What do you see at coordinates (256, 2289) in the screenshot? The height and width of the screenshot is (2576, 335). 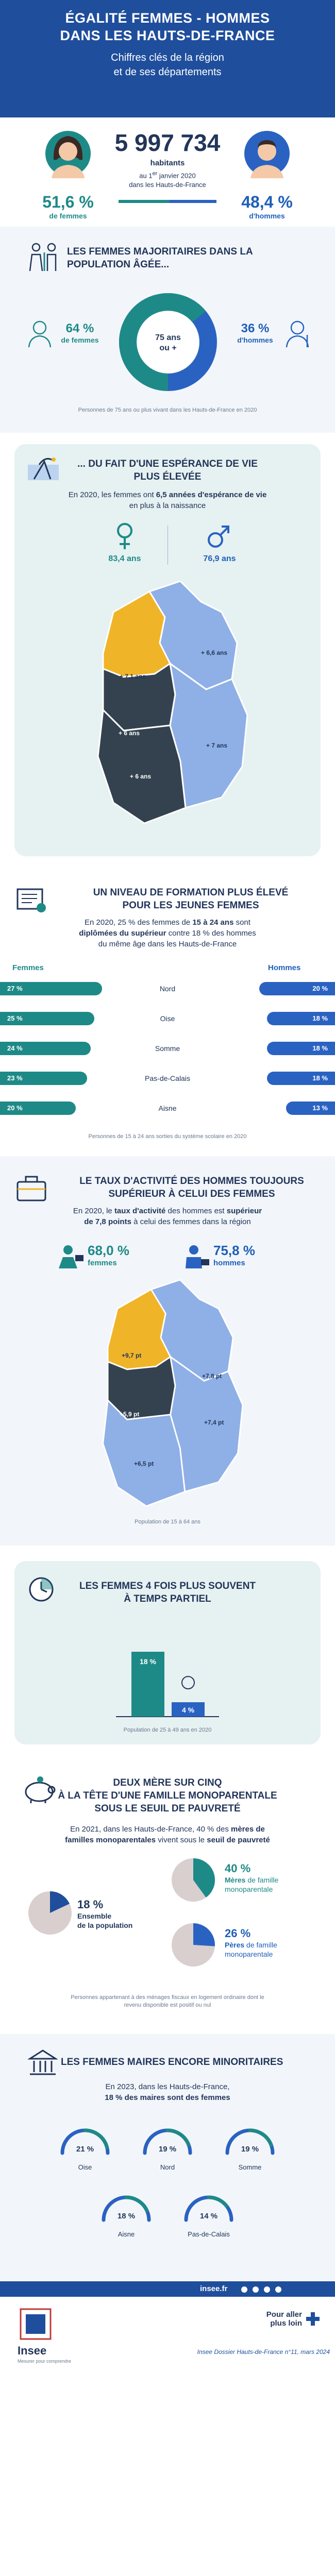 I see `facebook-icon` at bounding box center [256, 2289].